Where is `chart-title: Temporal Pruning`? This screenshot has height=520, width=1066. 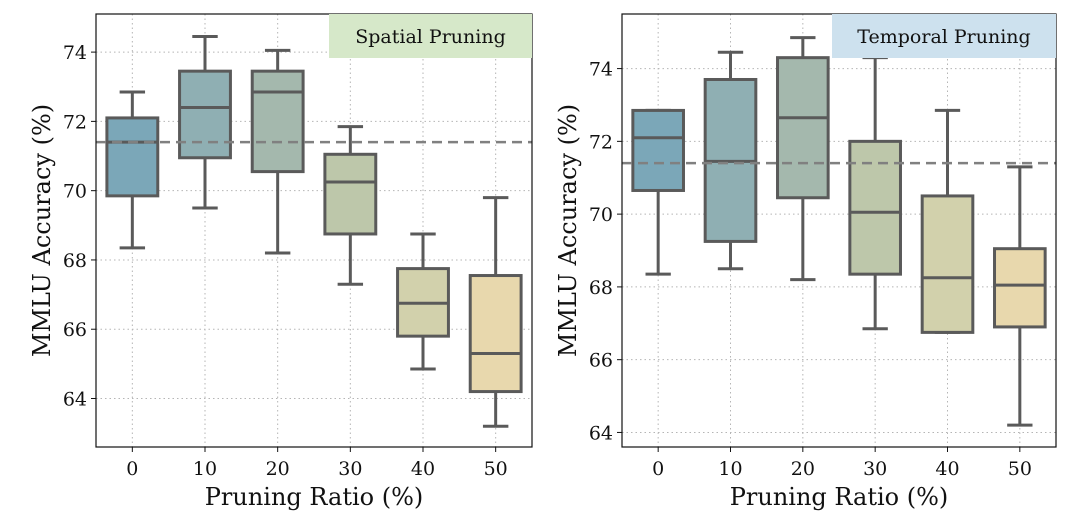
chart-title: Temporal Pruning is located at coordinates (943, 37).